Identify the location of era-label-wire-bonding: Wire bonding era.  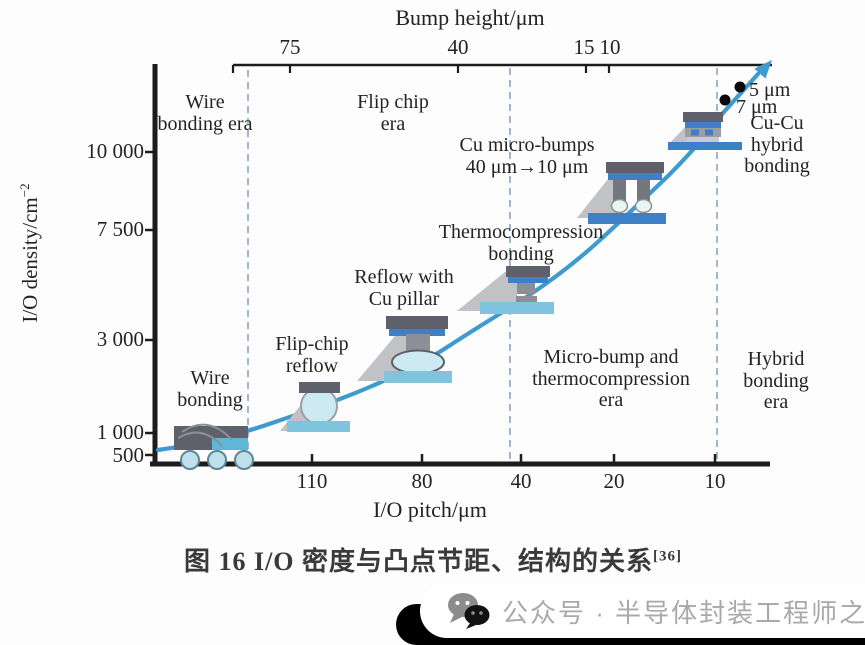
(205, 113).